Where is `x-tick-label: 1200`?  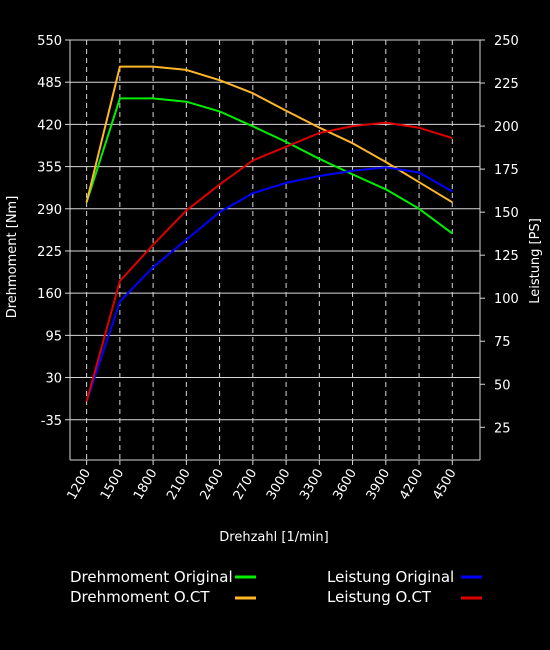 x-tick-label: 1200 is located at coordinates (80, 485).